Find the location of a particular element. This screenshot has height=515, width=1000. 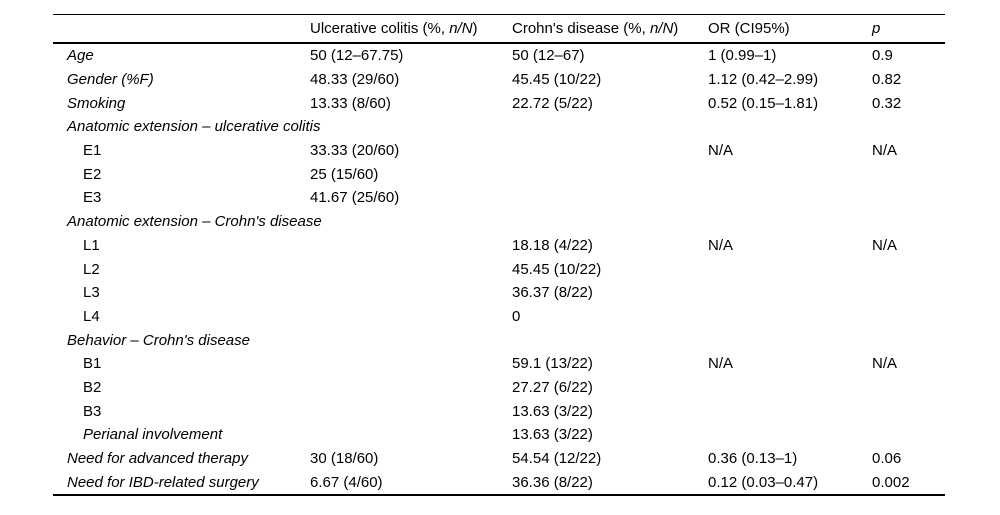

table-row: Age 50 (12–67.75) 50 (12–67) 1 (0.99–1) 0.9 is located at coordinates (499, 55).